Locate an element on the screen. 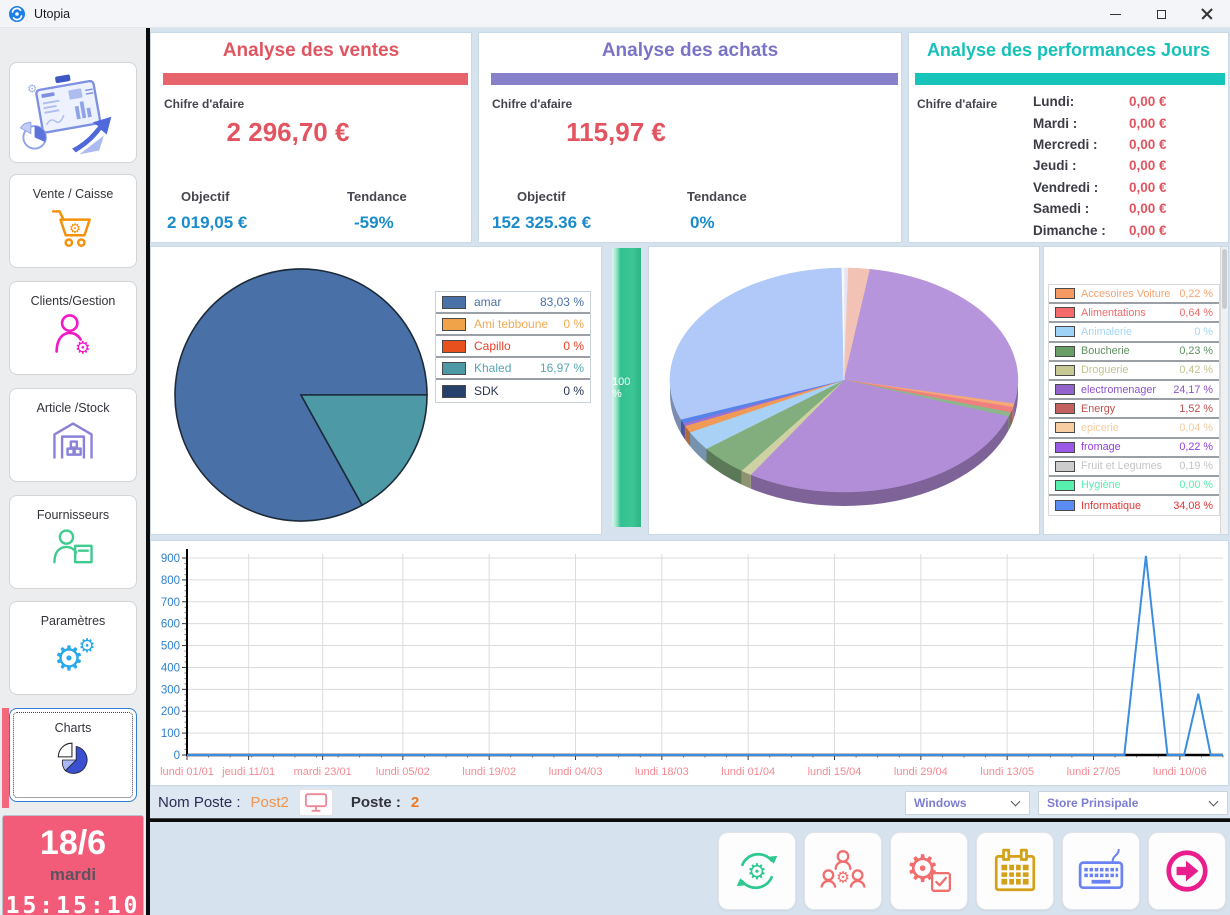  svg-text: 200 is located at coordinates (170, 712).